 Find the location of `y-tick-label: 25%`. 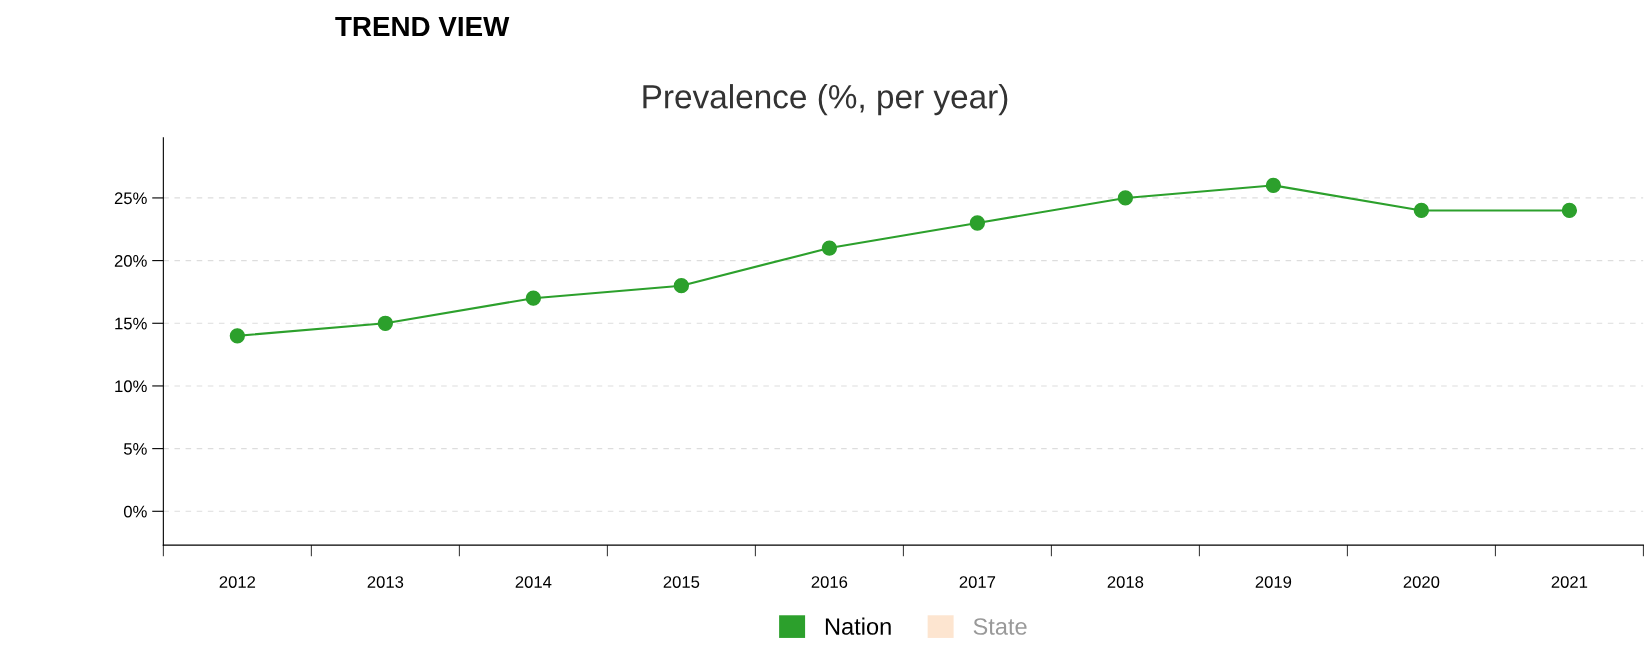

y-tick-label: 25% is located at coordinates (130, 198).